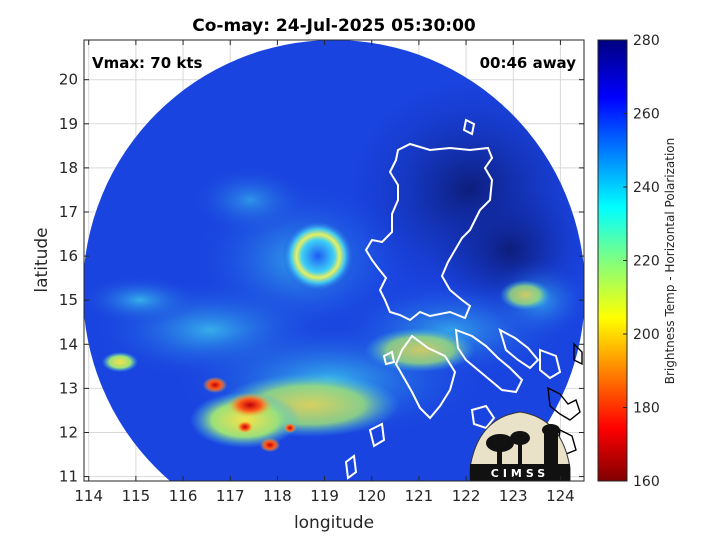  Describe the element at coordinates (68, 124) in the screenshot. I see `y-tick-label: 19` at that location.